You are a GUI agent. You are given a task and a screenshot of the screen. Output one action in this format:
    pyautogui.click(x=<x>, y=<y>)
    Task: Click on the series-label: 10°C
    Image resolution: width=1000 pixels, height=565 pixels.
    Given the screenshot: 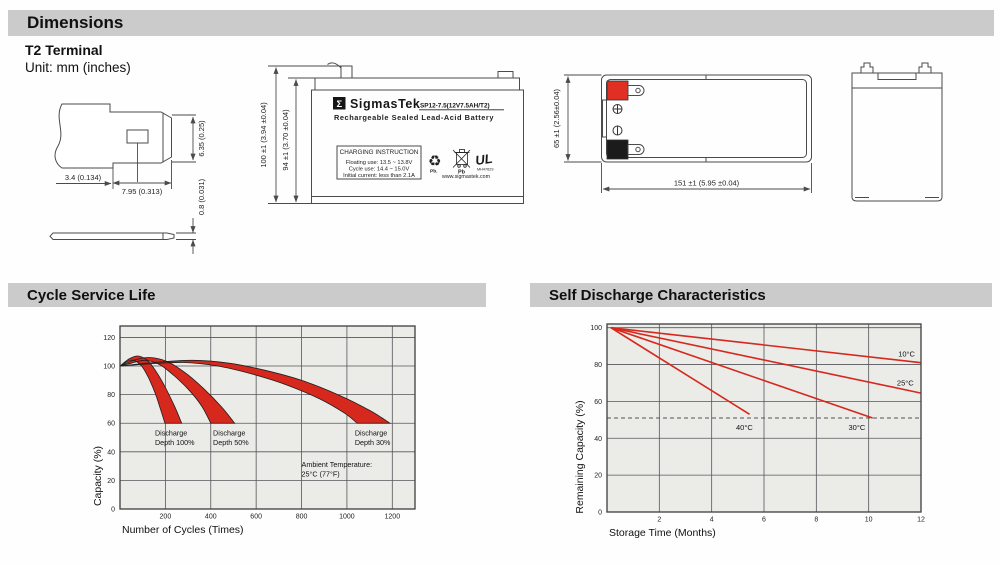 What is the action you would take?
    pyautogui.click(x=906, y=353)
    